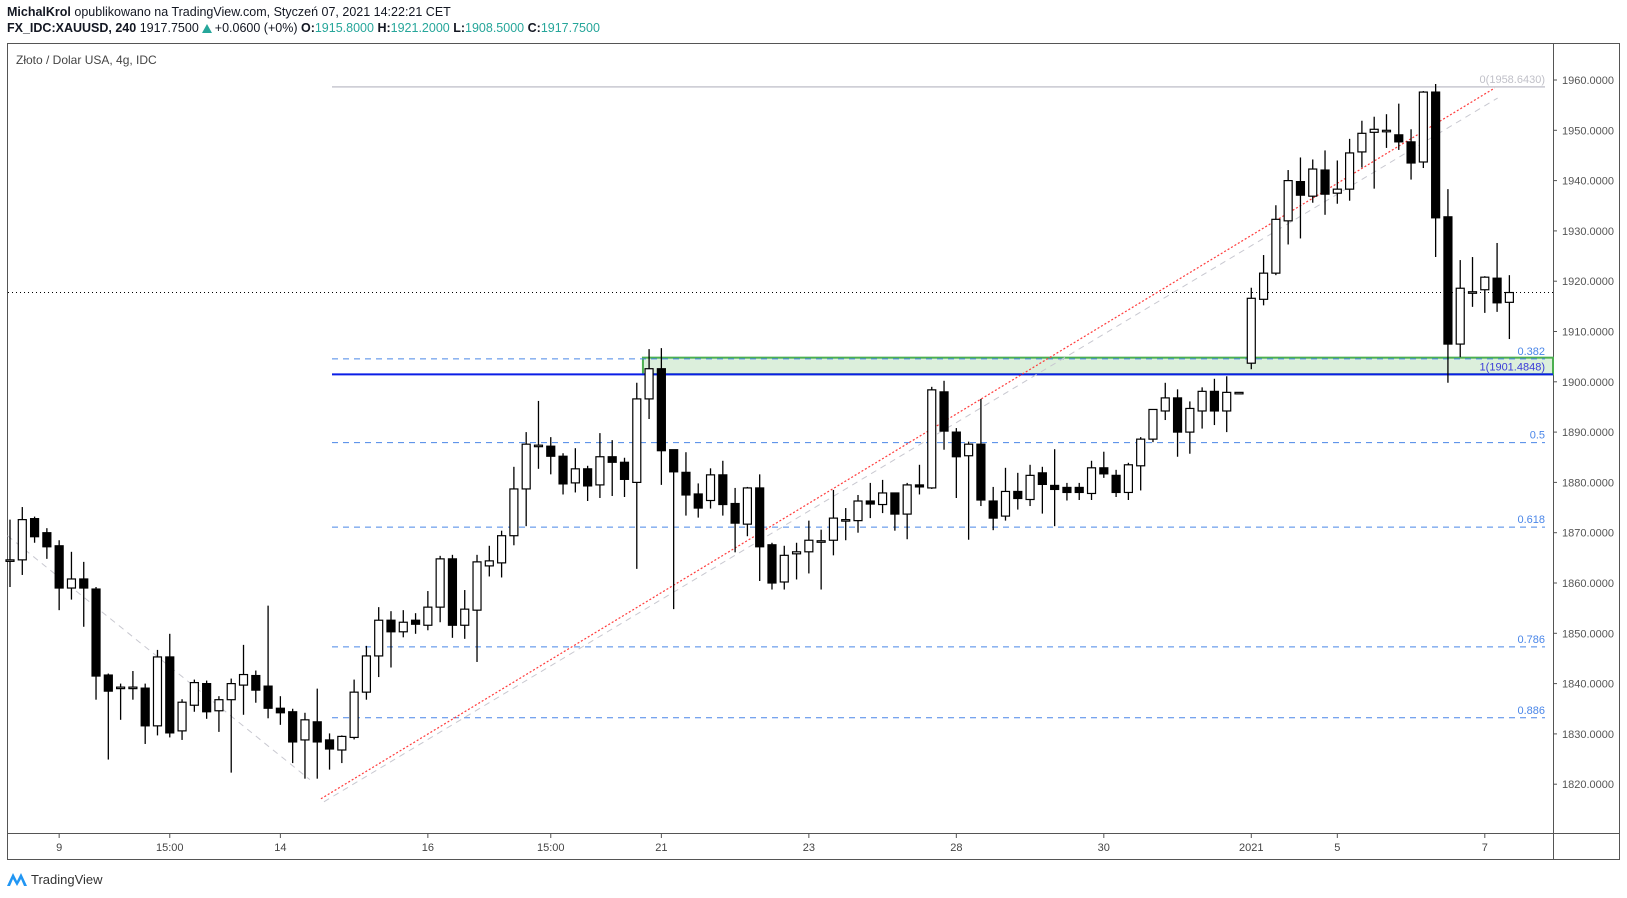 The image size is (1627, 898). Describe the element at coordinates (813, 833) in the screenshot. I see `time-axis-border` at that location.